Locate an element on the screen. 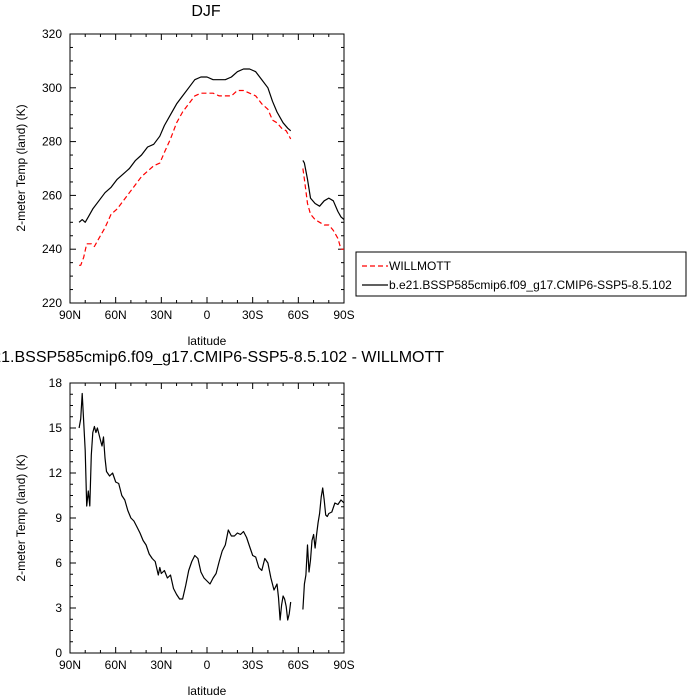 The height and width of the screenshot is (700, 700). top-x-tick-label: 60S is located at coordinates (298, 315).